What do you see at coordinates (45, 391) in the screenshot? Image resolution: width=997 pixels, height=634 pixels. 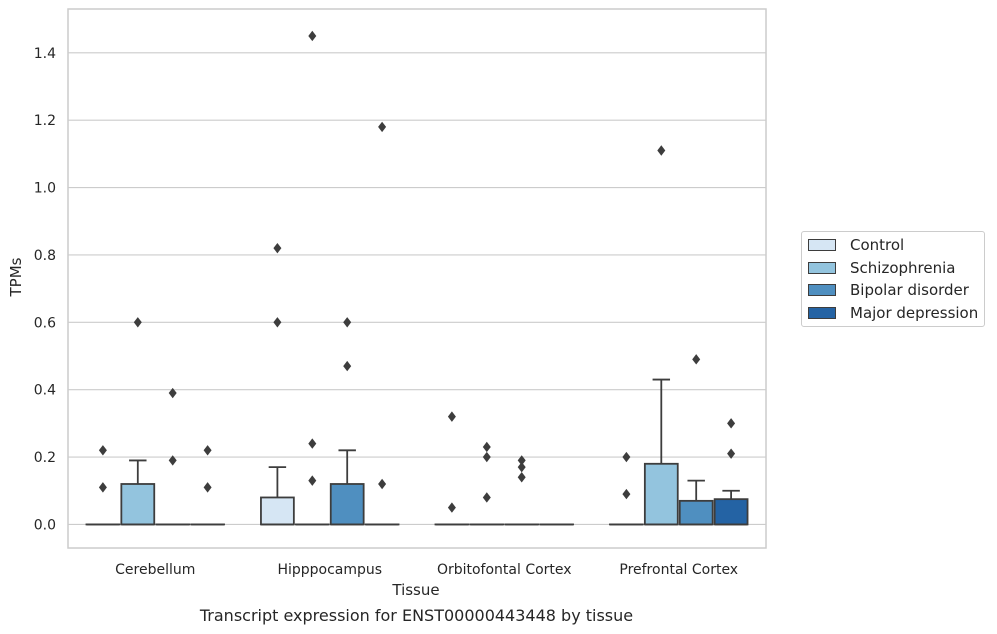 I see `y-tick-label: 0.4` at bounding box center [45, 391].